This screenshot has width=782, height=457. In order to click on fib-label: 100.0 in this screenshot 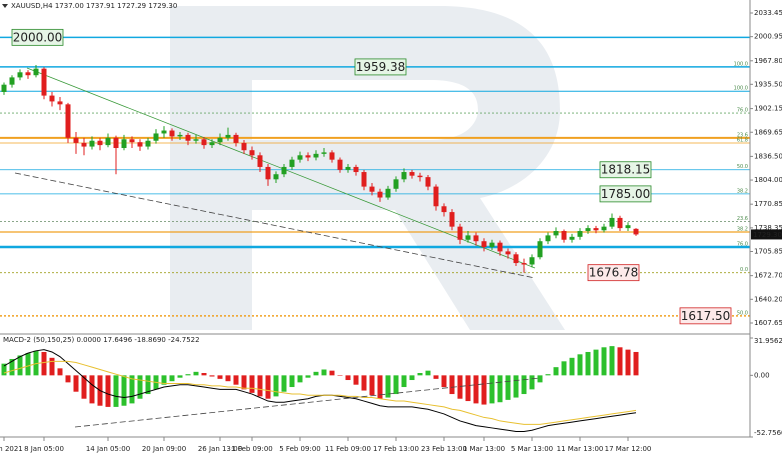, I will do `click(741, 89)`.